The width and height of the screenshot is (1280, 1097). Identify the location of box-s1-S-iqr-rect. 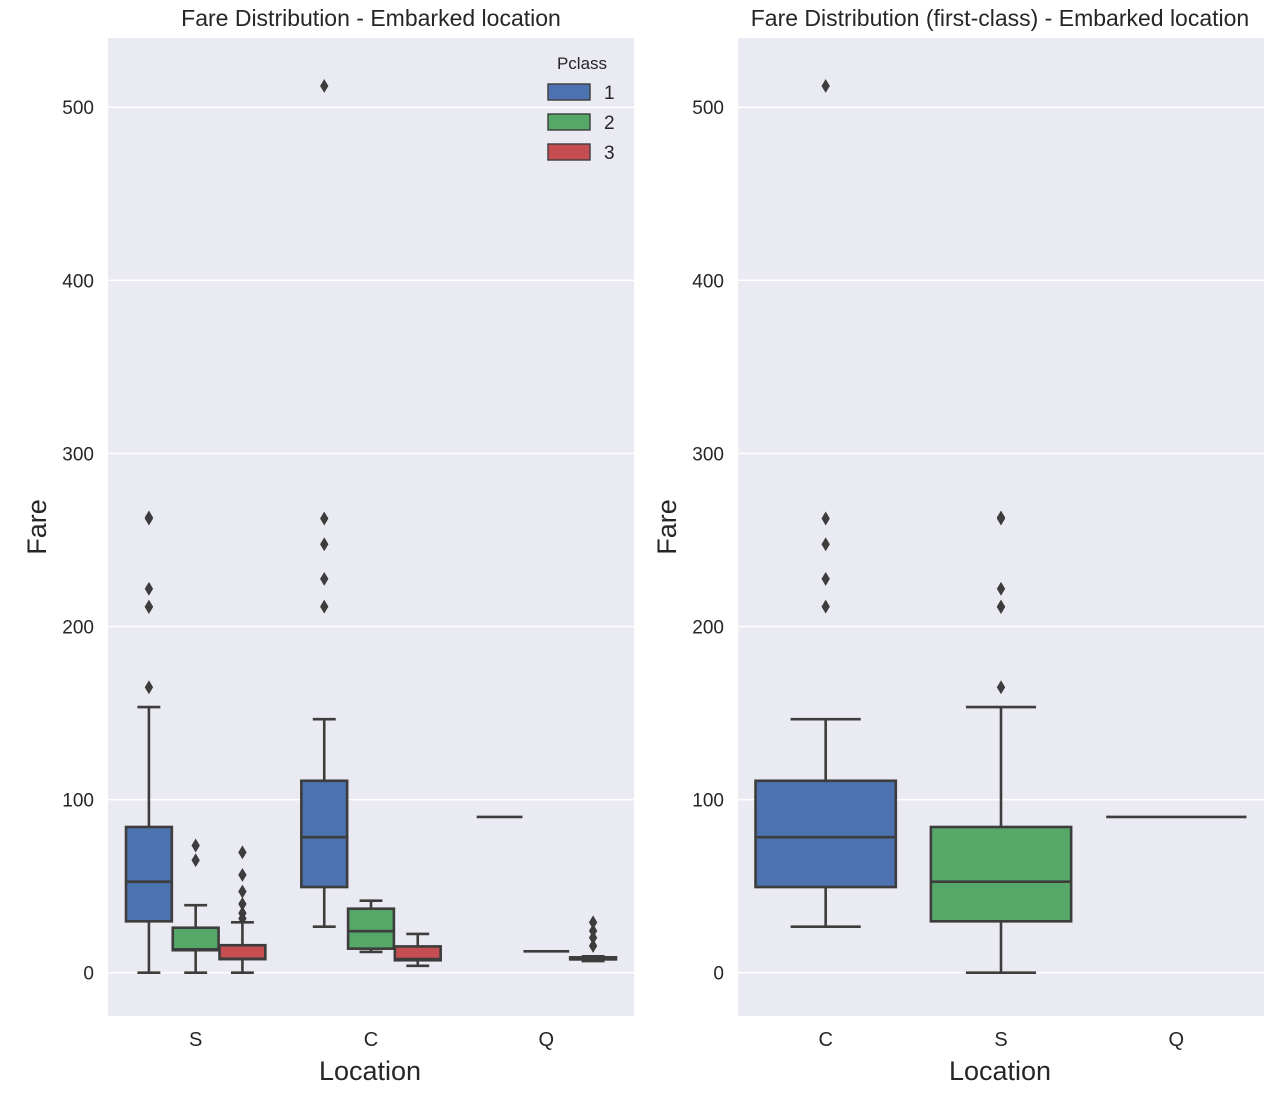
(149, 874).